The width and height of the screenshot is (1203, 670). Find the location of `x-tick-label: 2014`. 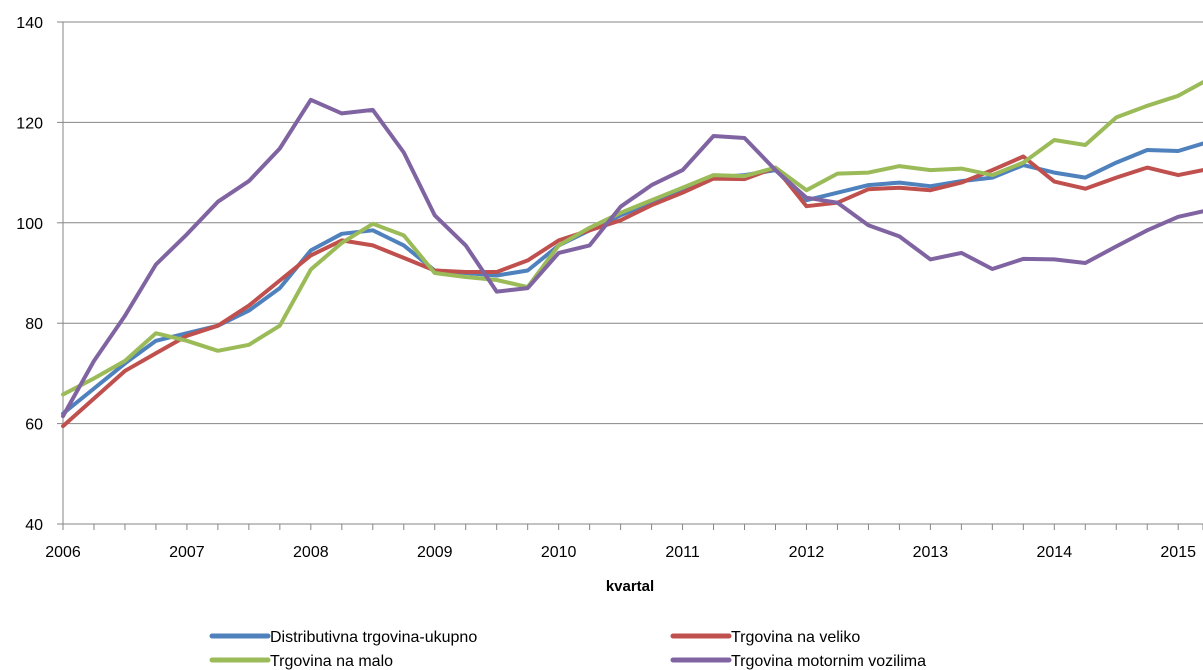

x-tick-label: 2014 is located at coordinates (1055, 552).